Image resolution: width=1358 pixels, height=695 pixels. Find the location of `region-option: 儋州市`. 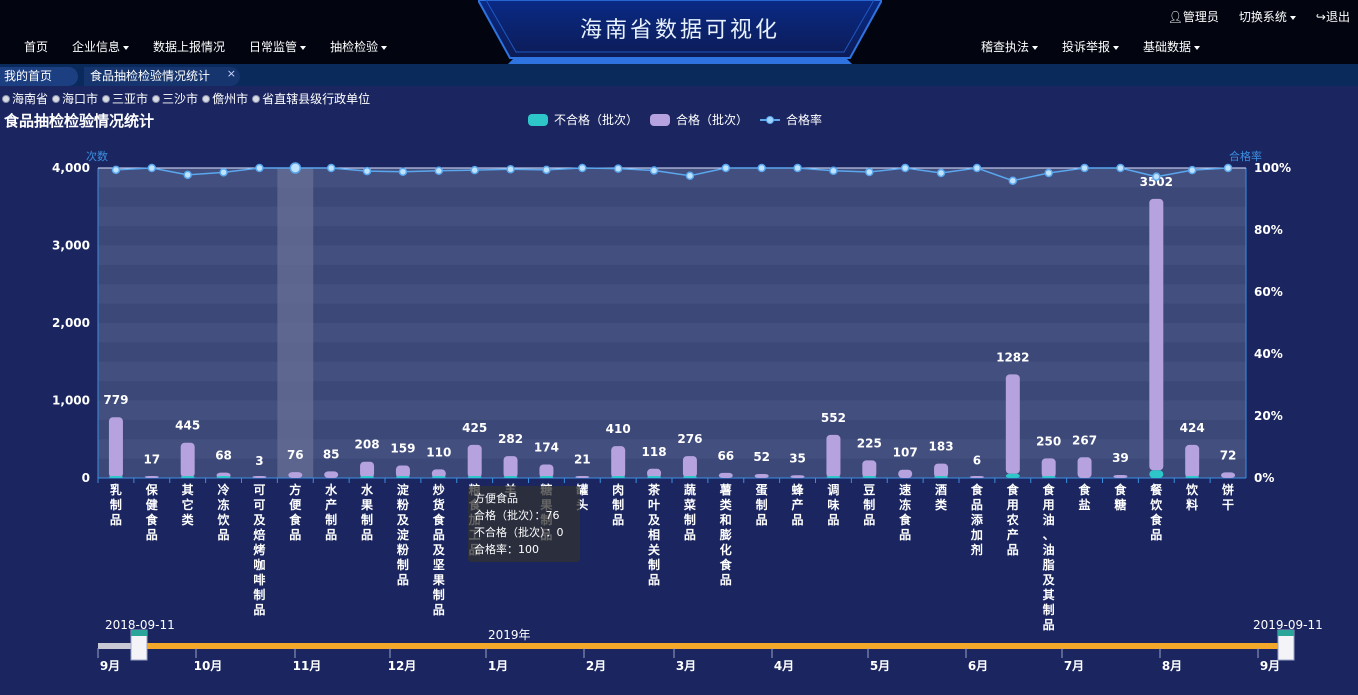

region-option: 儋州市 is located at coordinates (225, 98).